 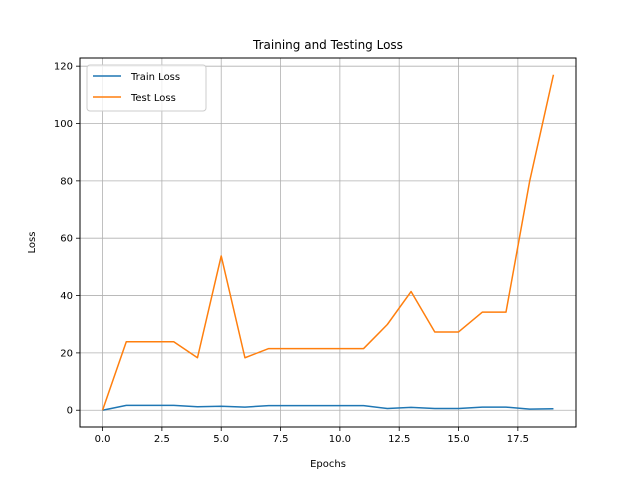 What do you see at coordinates (32, 243) in the screenshot?
I see `y-axis-label: Loss` at bounding box center [32, 243].